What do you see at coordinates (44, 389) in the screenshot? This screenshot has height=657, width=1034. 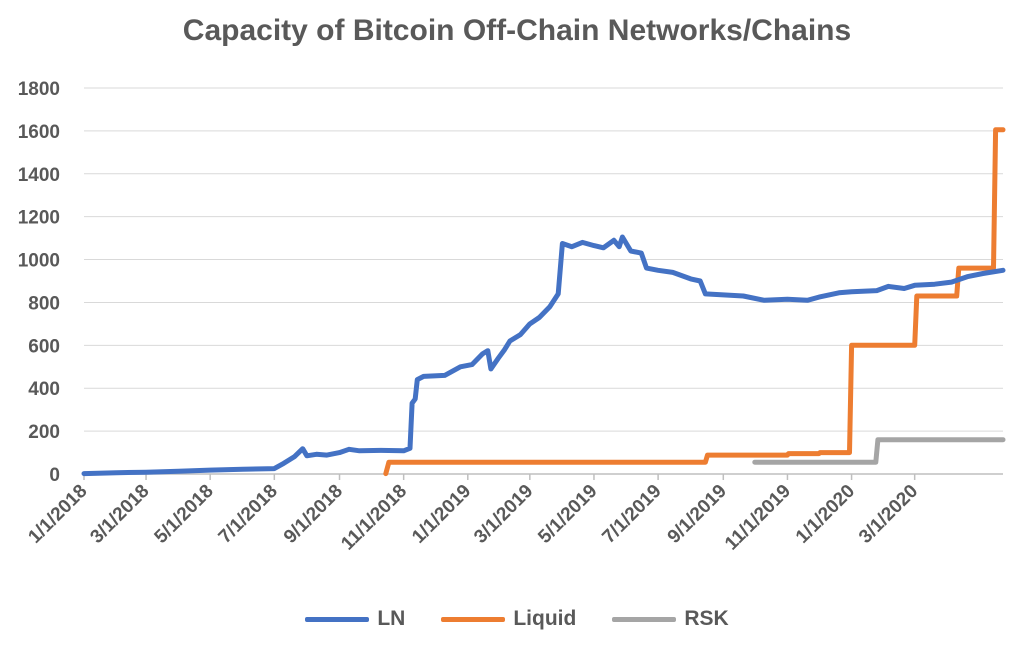 I see `y-tick-label: 400` at bounding box center [44, 389].